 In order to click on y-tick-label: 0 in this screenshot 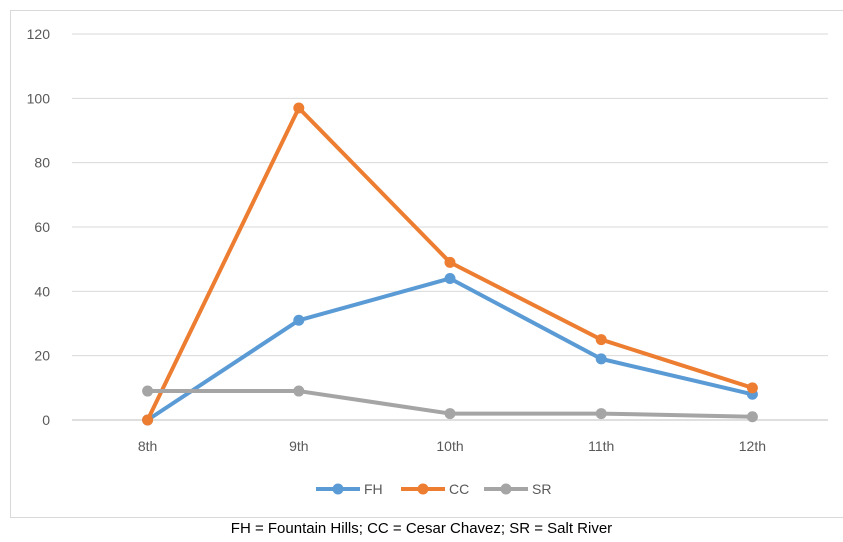, I will do `click(46, 420)`.